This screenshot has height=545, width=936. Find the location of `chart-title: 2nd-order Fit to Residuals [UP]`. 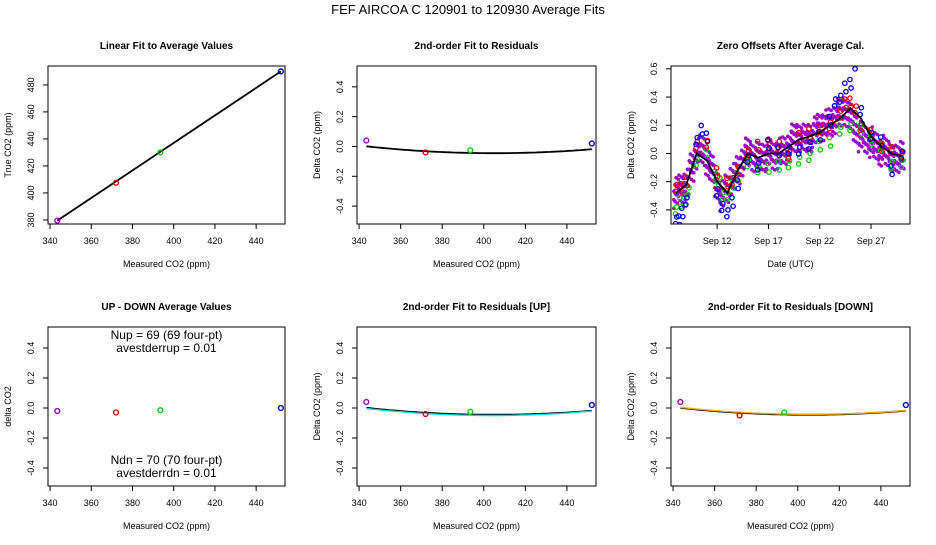

chart-title: 2nd-order Fit to Residuals [UP] is located at coordinates (476, 307).